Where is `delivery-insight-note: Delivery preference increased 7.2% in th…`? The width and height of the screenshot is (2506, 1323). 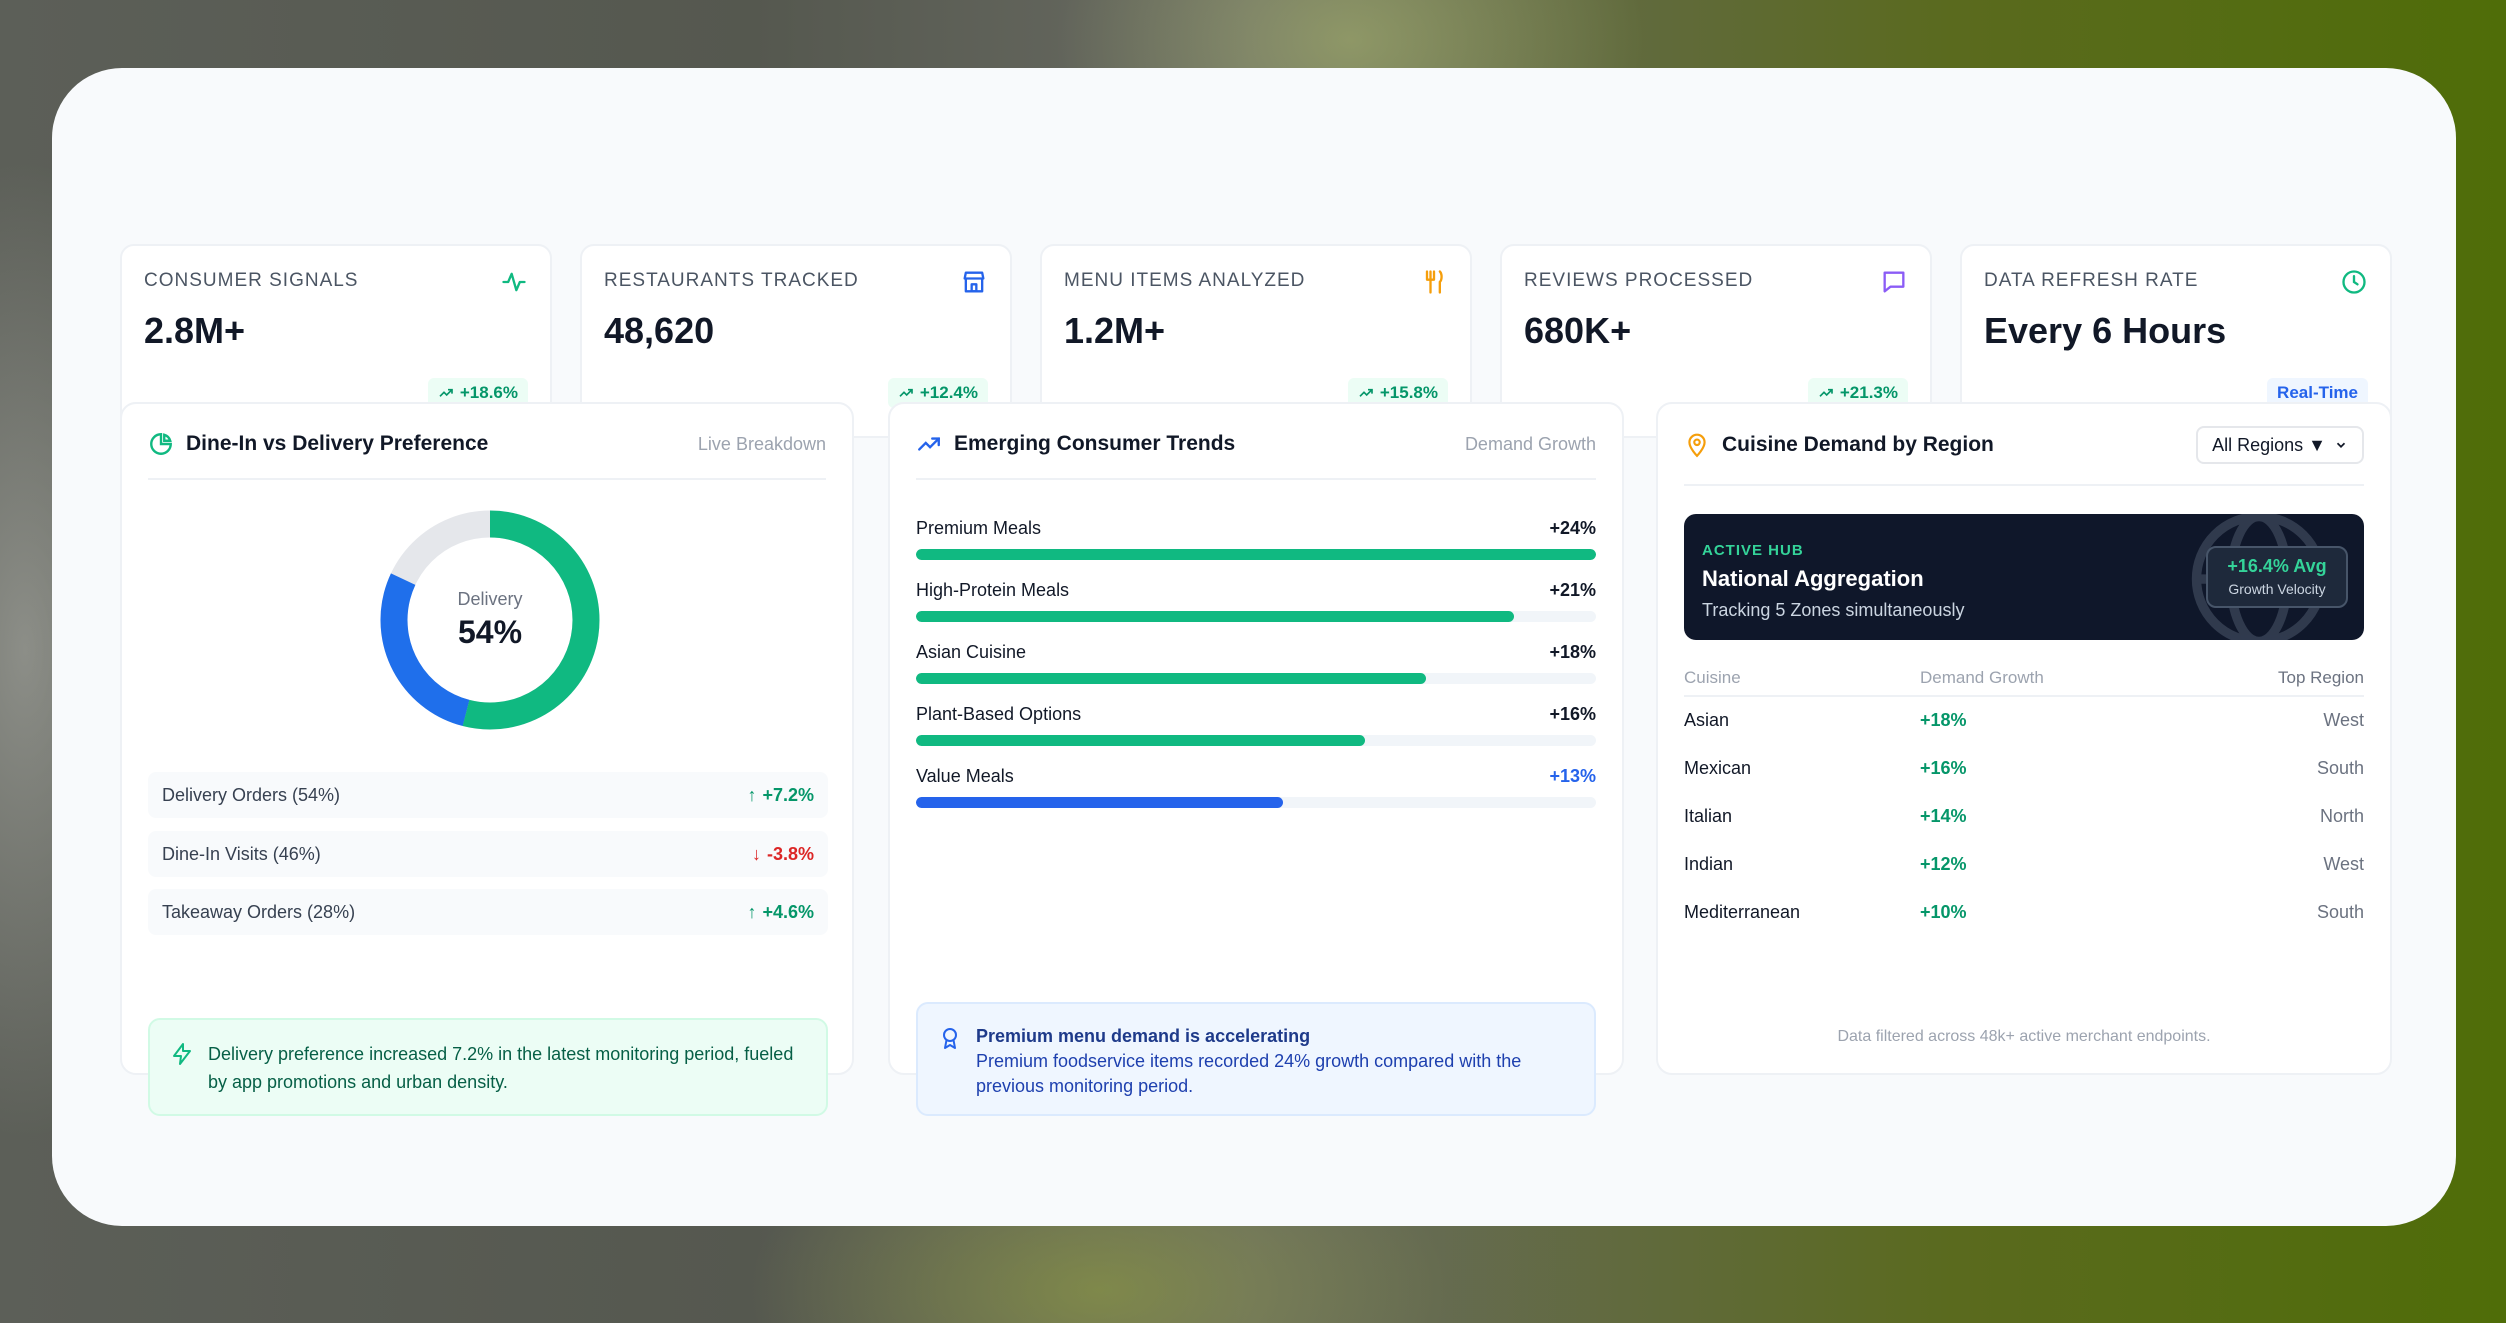
delivery-insight-note: Delivery preference increased 7.2% in th… is located at coordinates (488, 1067).